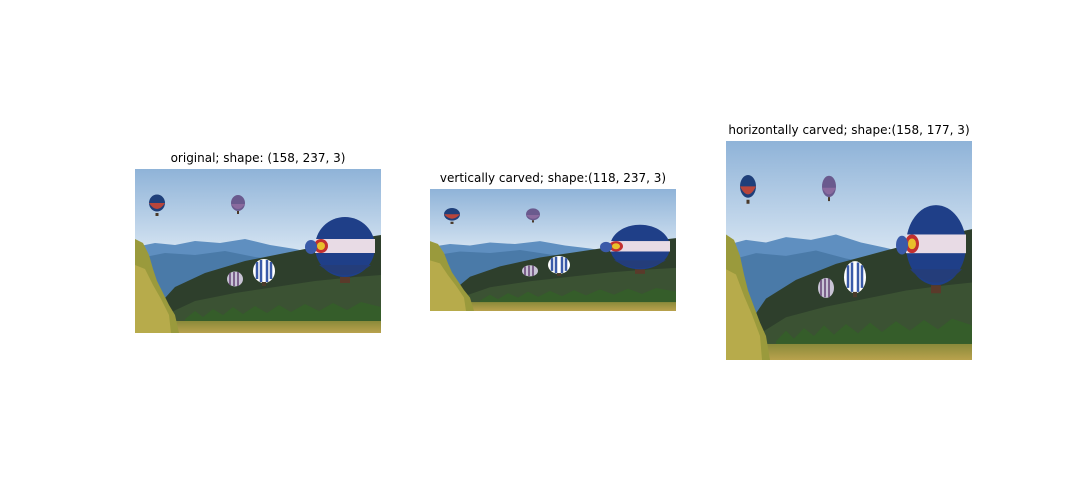 Image resolution: width=1080 pixels, height=504 pixels. I want to click on panel-title-original: original; shape: (158, 237, 3), so click(258, 158).